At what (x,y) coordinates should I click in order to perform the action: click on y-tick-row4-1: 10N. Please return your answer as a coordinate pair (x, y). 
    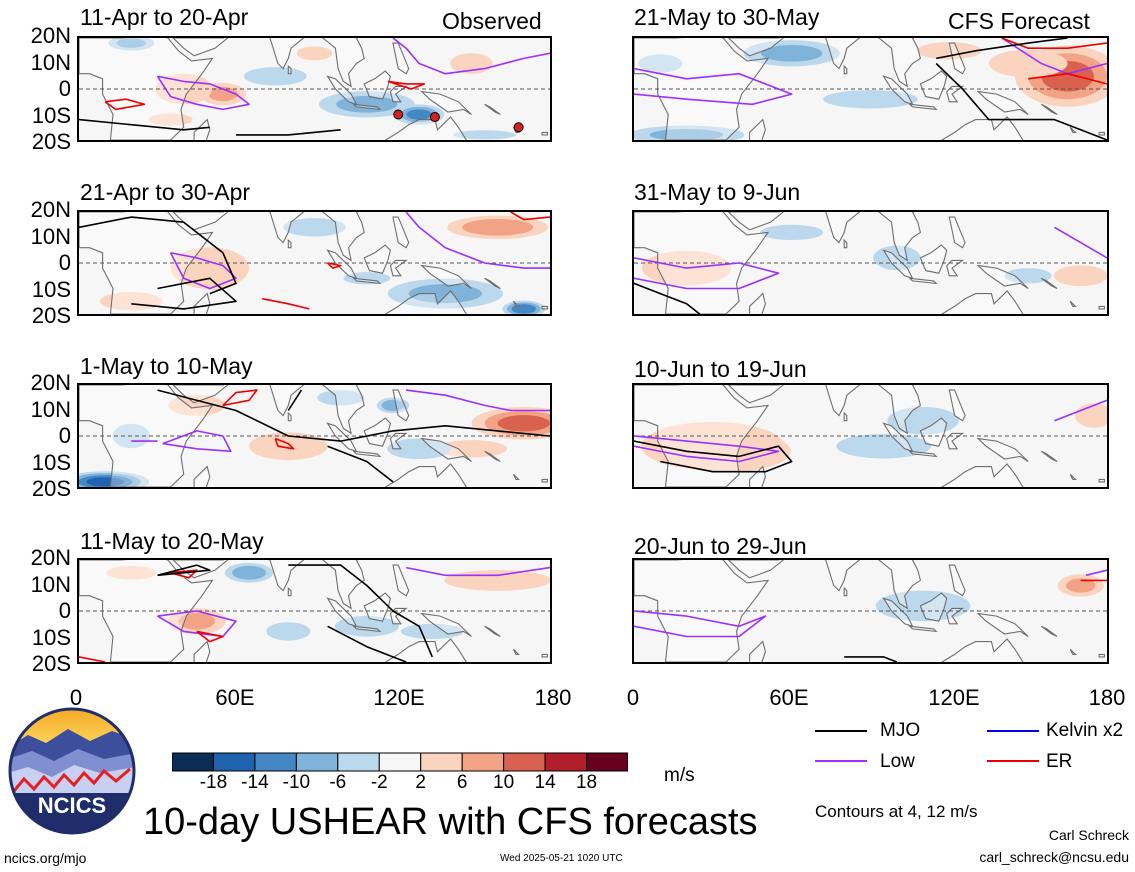
    Looking at the image, I should click on (50, 584).